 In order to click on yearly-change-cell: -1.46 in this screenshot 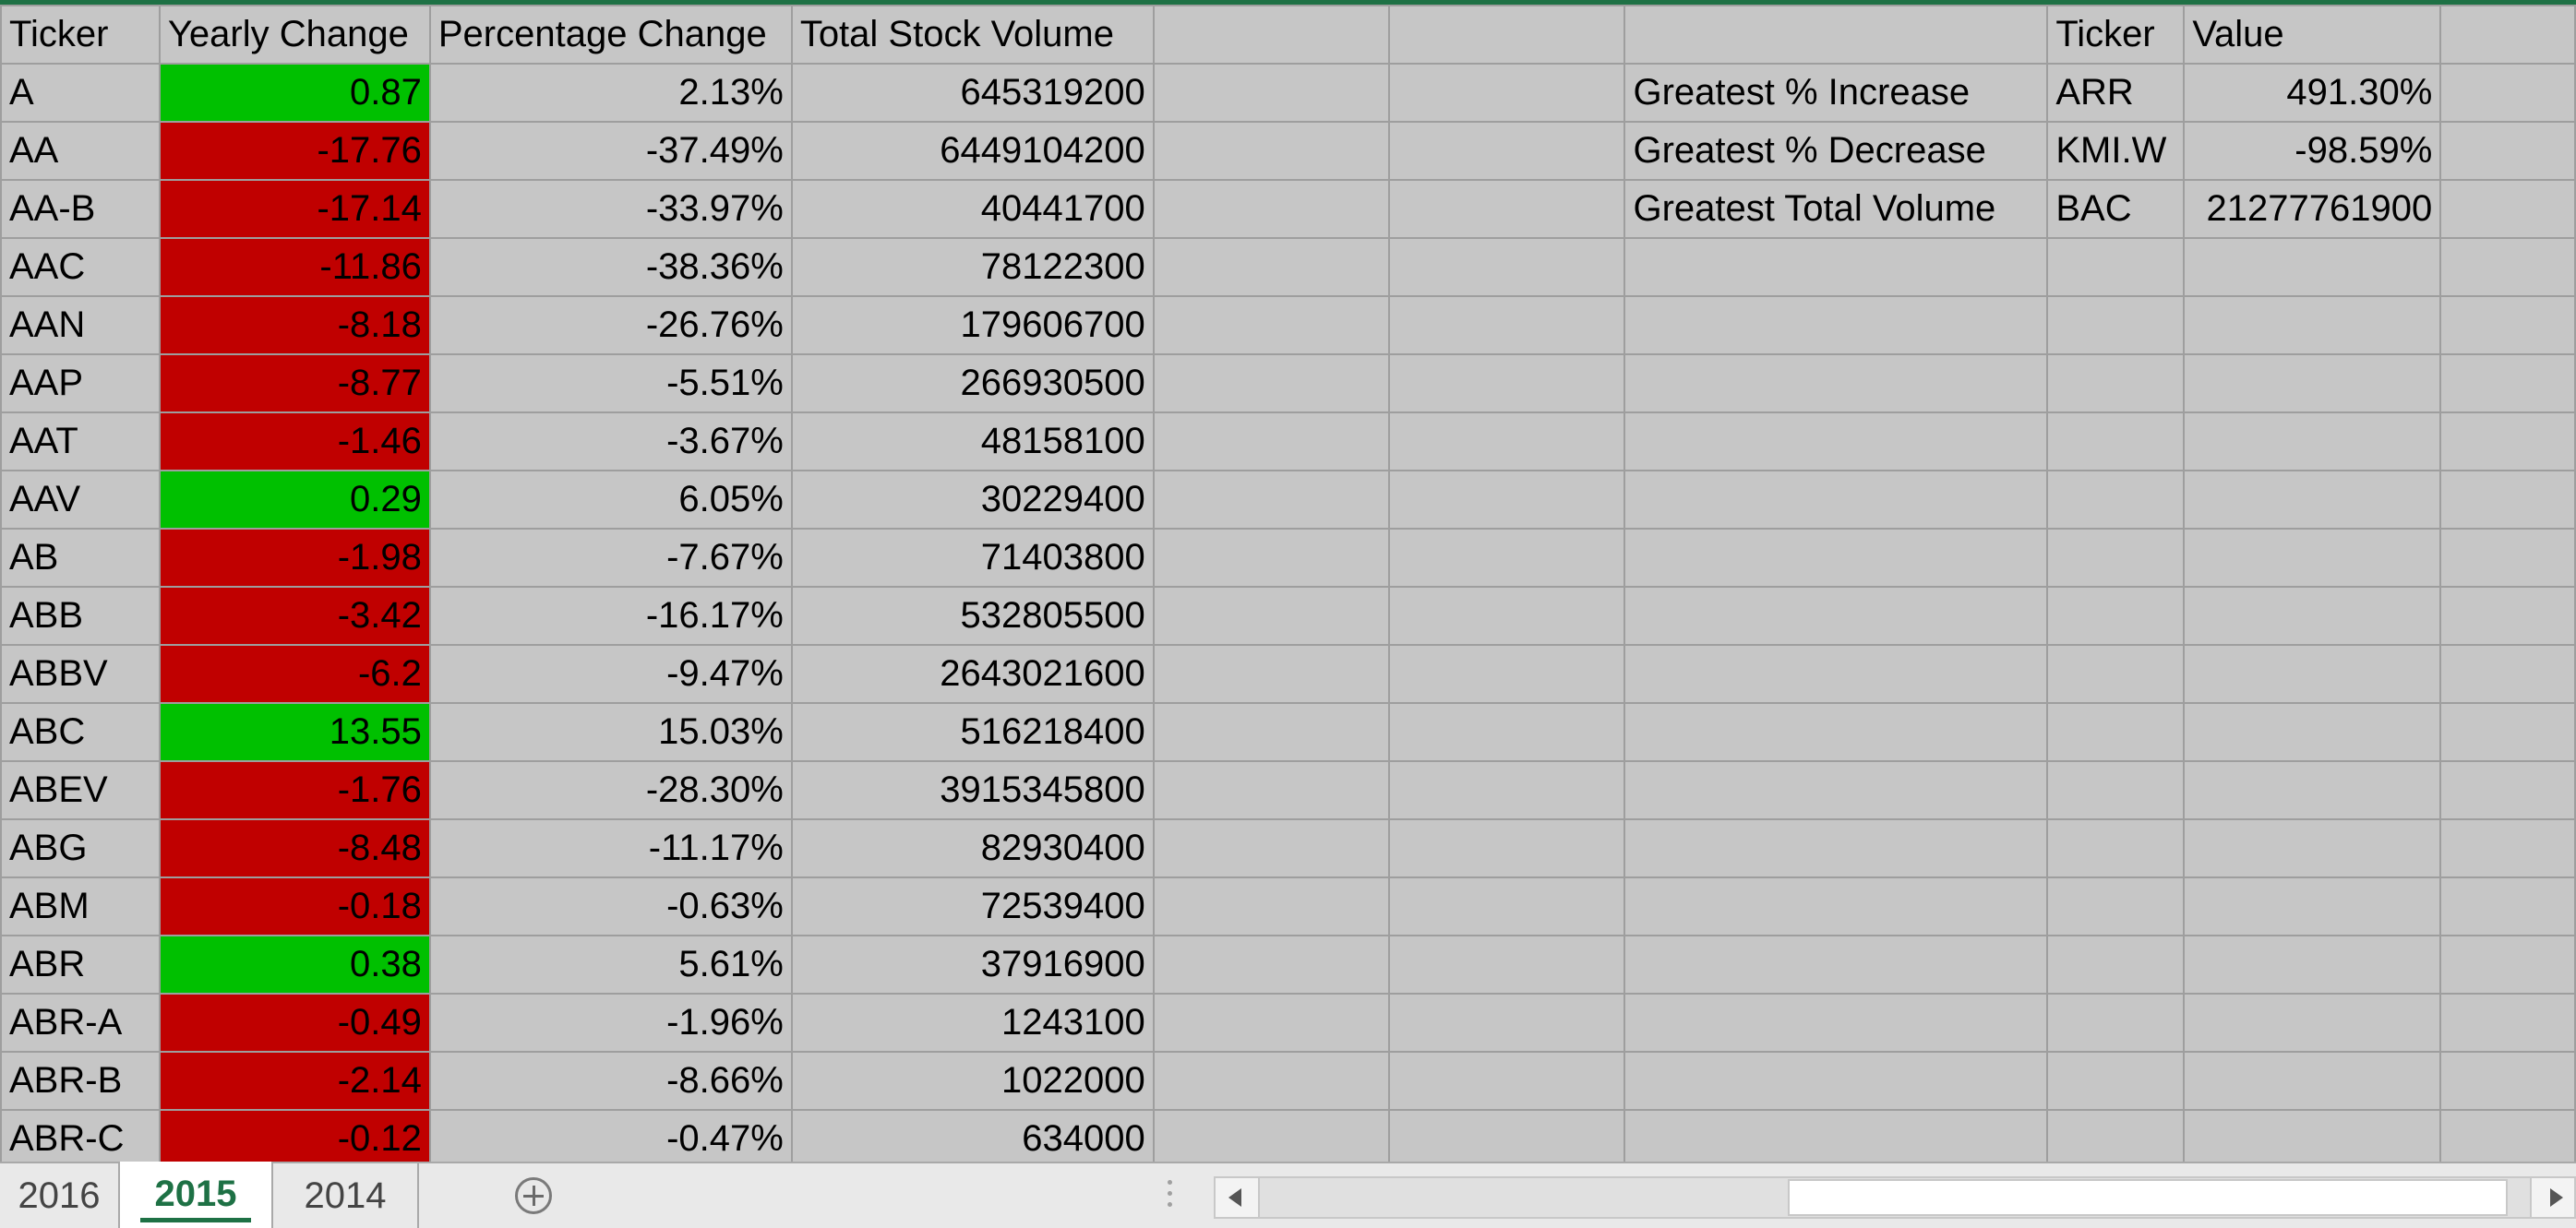, I will do `click(295, 441)`.